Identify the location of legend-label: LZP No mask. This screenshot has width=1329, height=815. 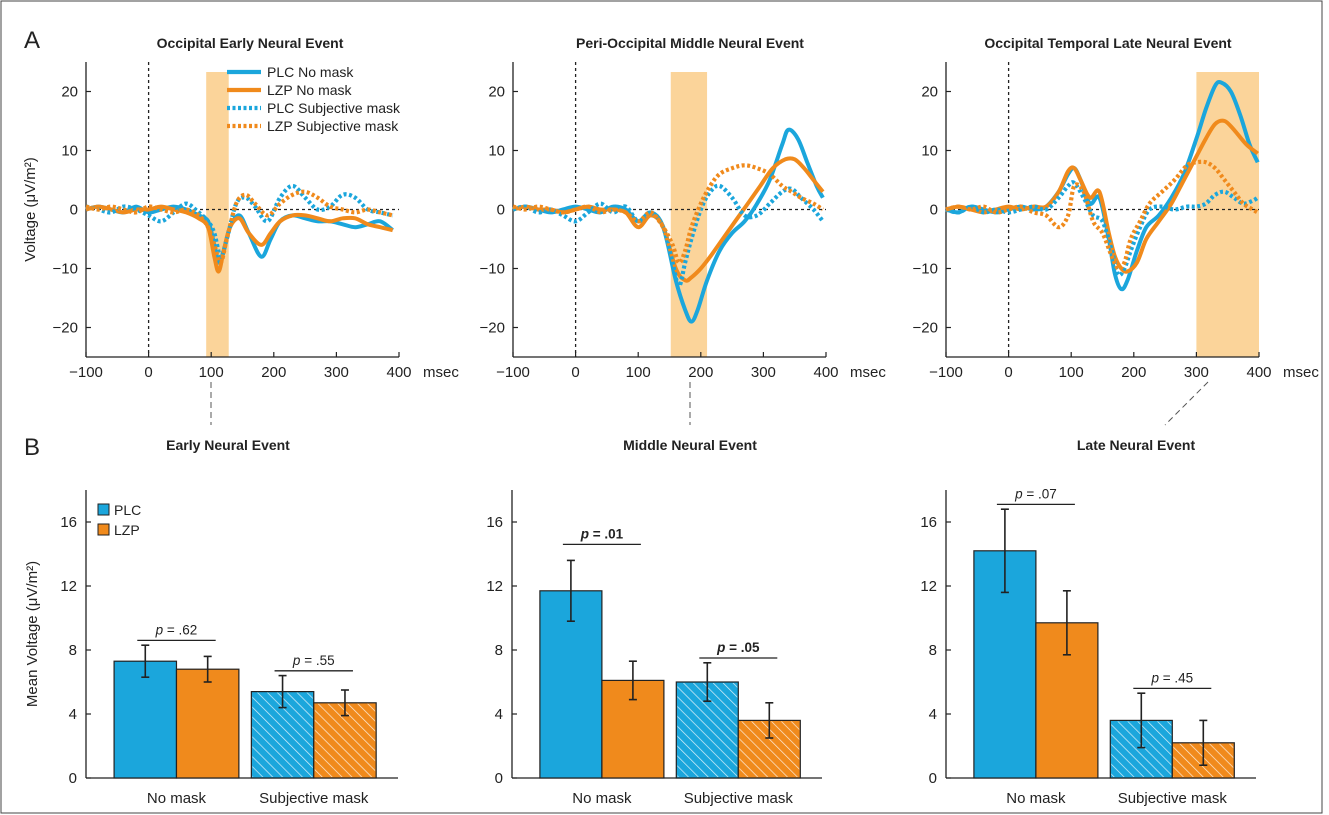
(310, 90).